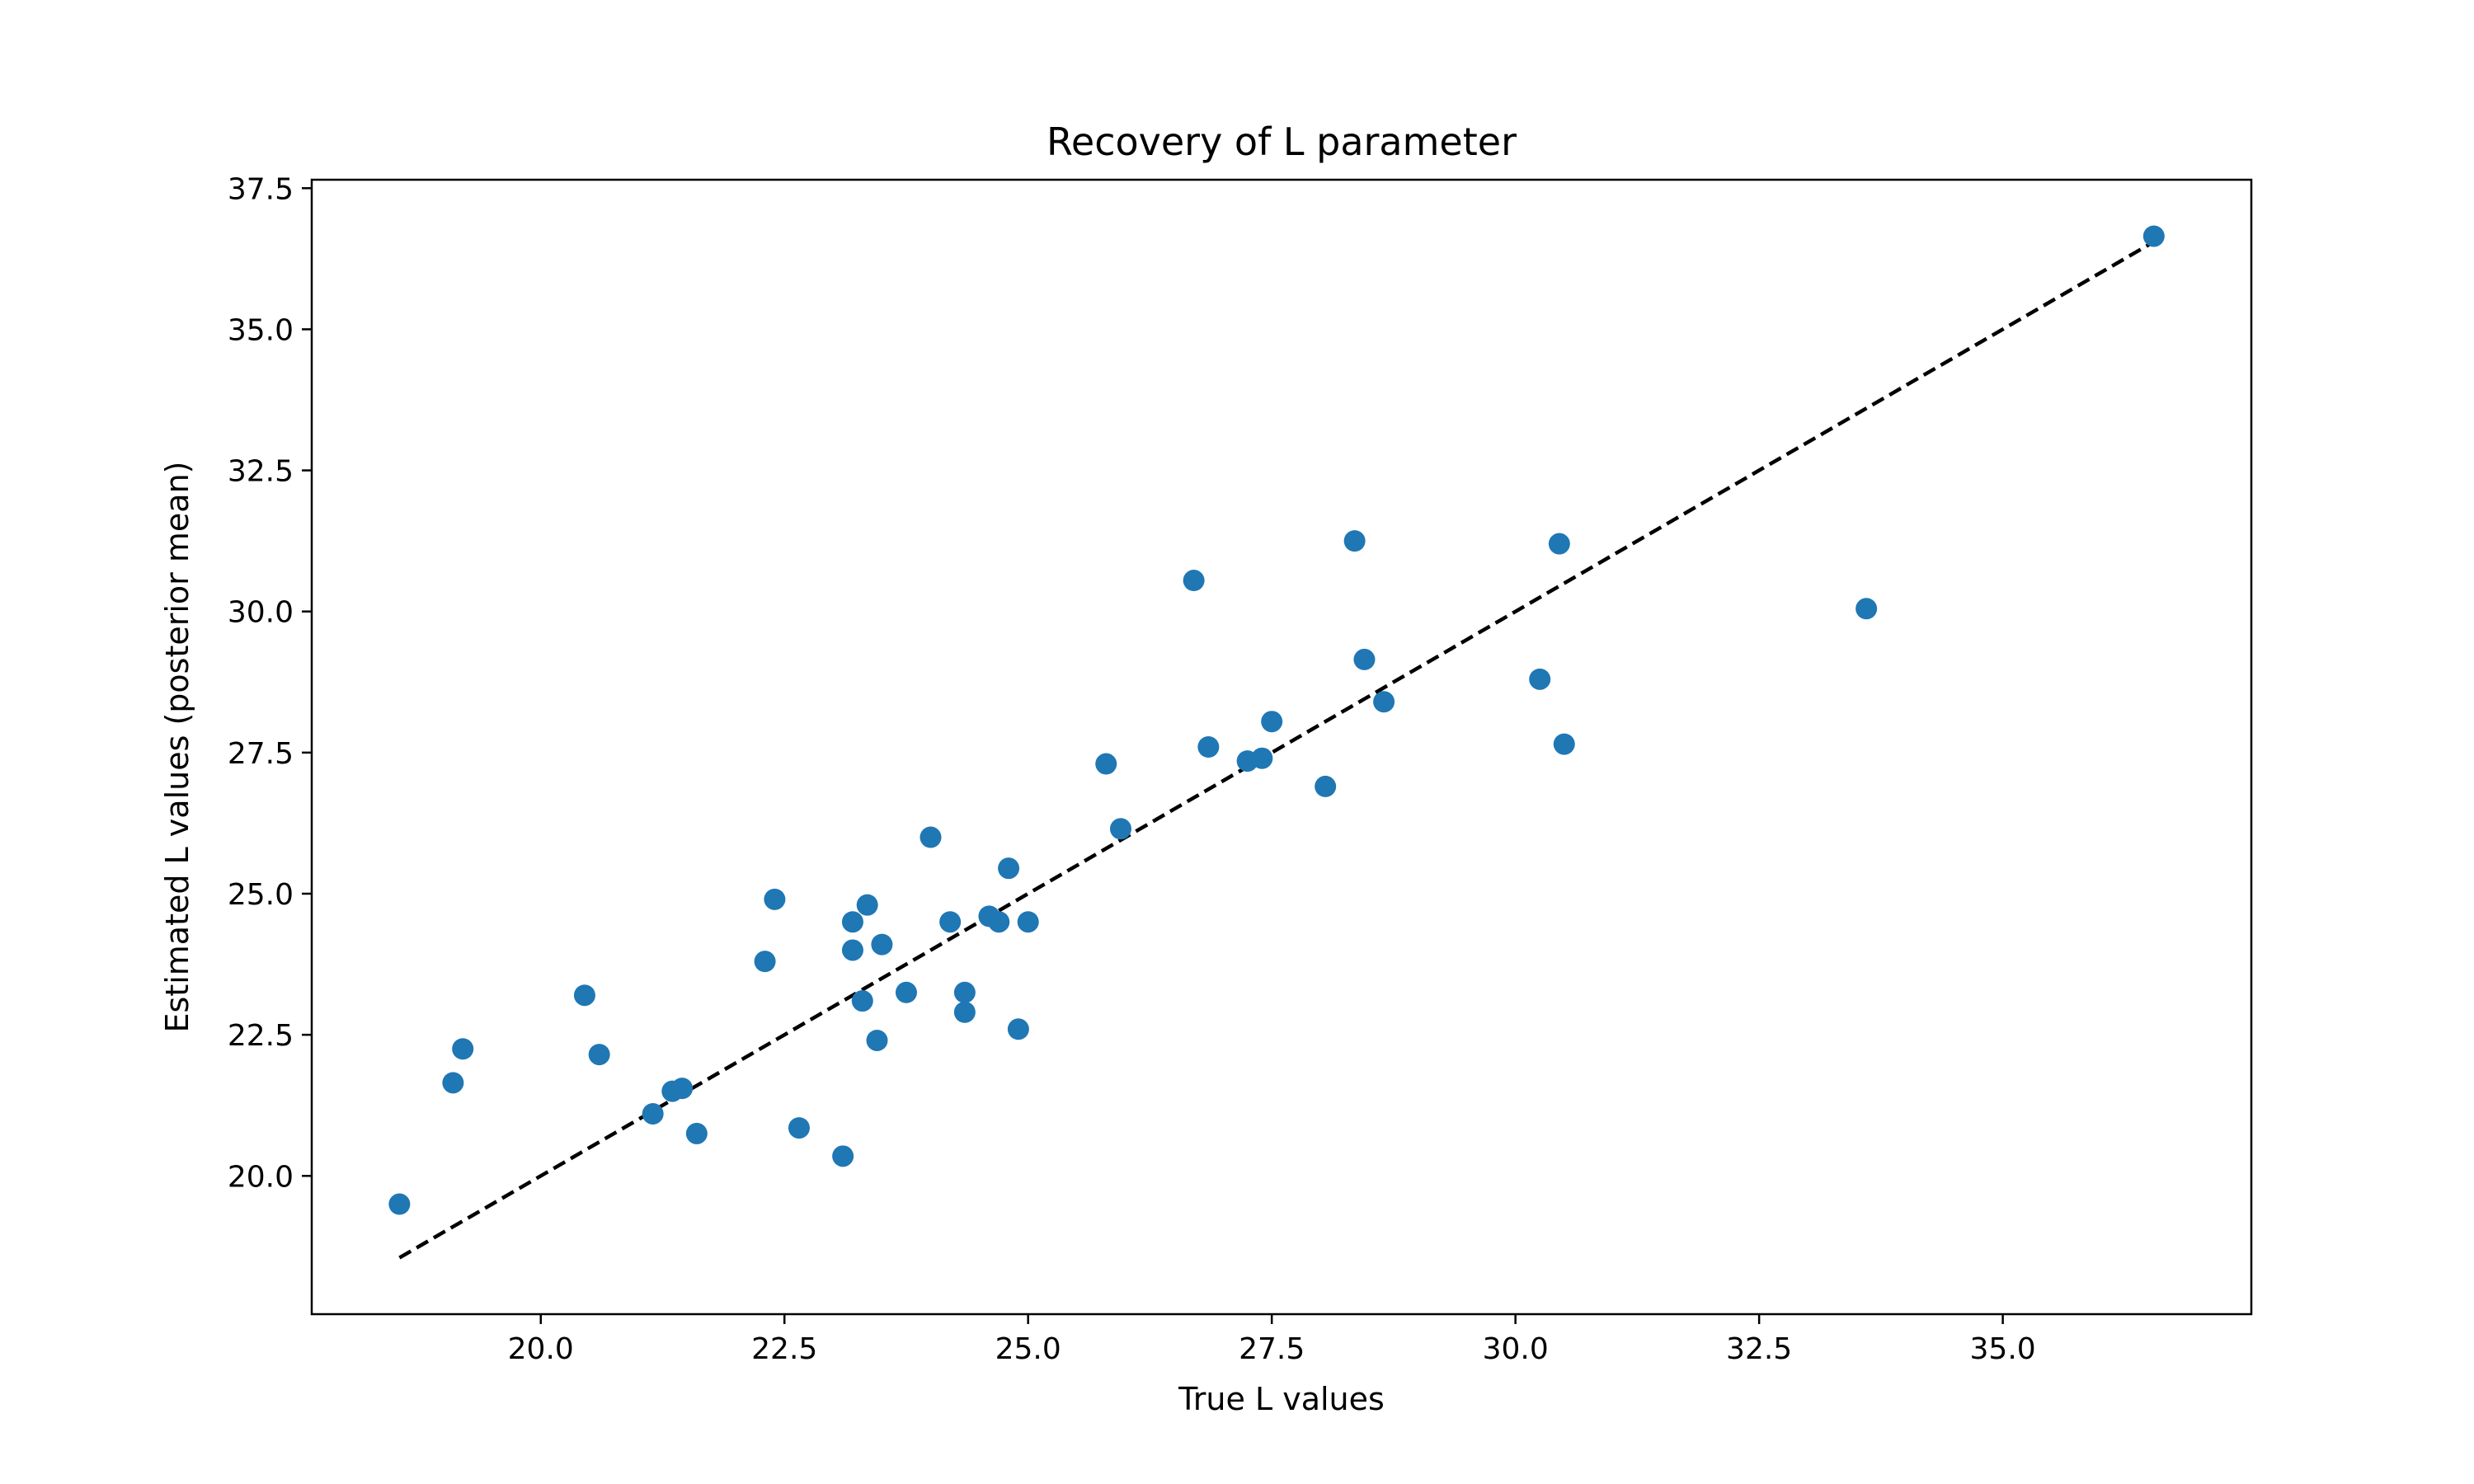 The image size is (2474, 1484). Describe the element at coordinates (1028, 1349) in the screenshot. I see `x-tick-label: 25.0` at that location.